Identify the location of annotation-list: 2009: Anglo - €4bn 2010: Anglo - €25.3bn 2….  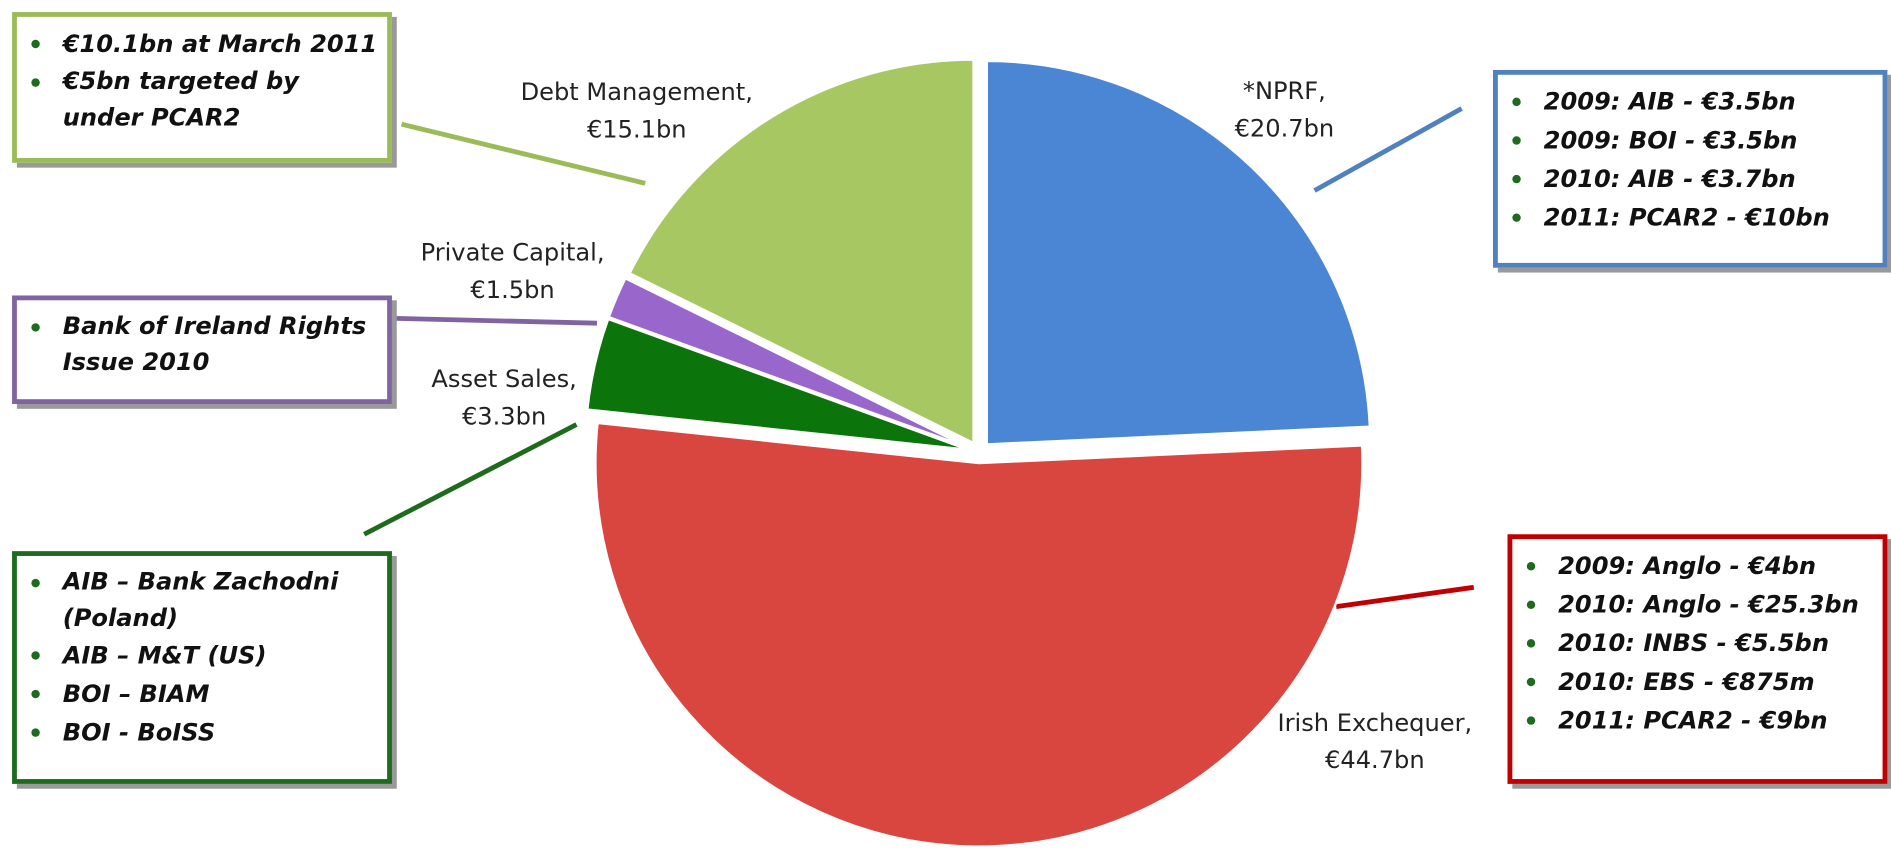
(1697, 642).